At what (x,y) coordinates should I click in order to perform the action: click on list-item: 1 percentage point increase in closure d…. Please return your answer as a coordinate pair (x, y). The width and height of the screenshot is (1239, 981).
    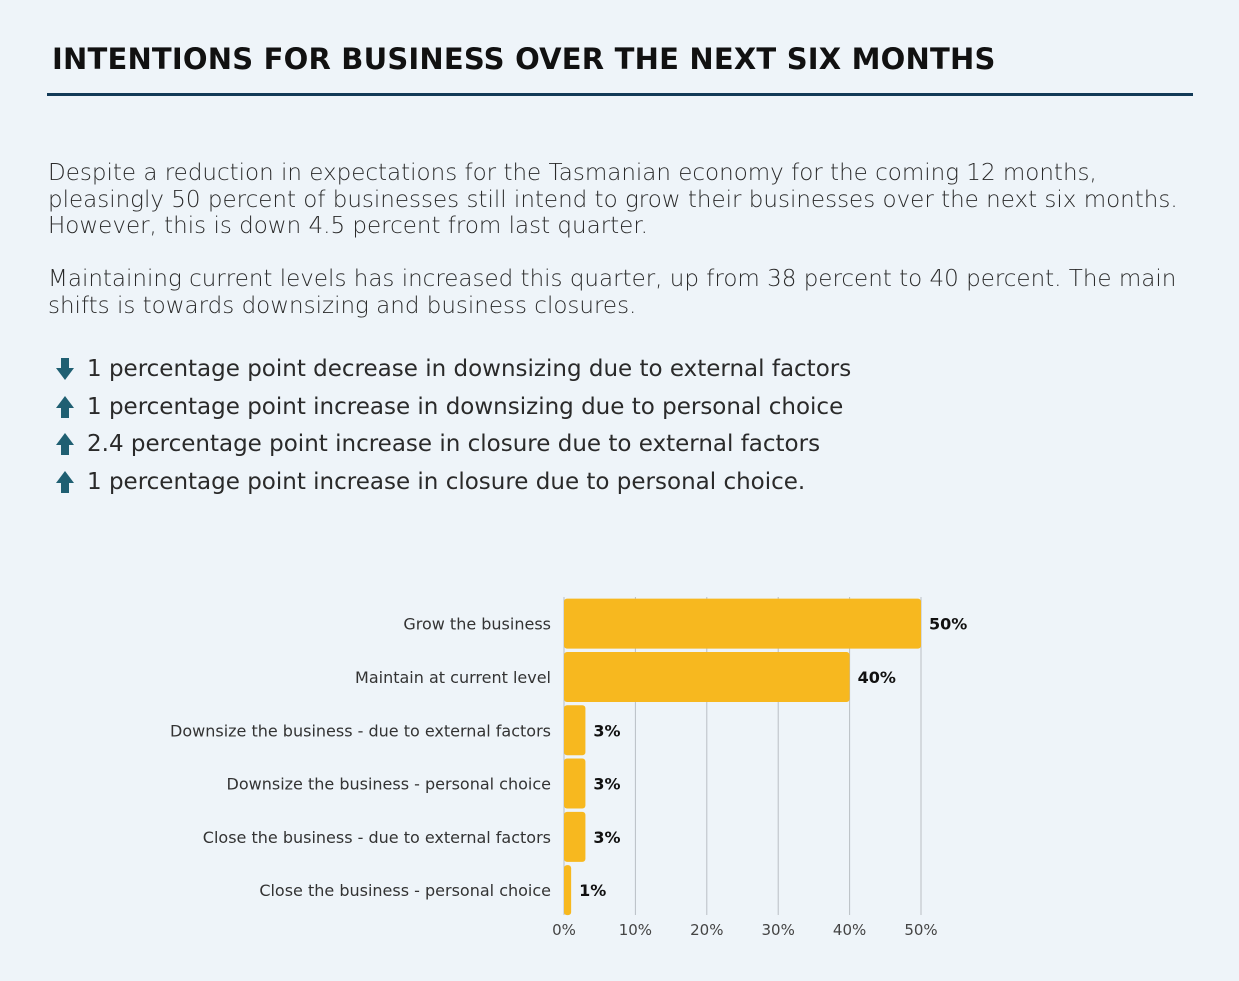
    Looking at the image, I should click on (451, 482).